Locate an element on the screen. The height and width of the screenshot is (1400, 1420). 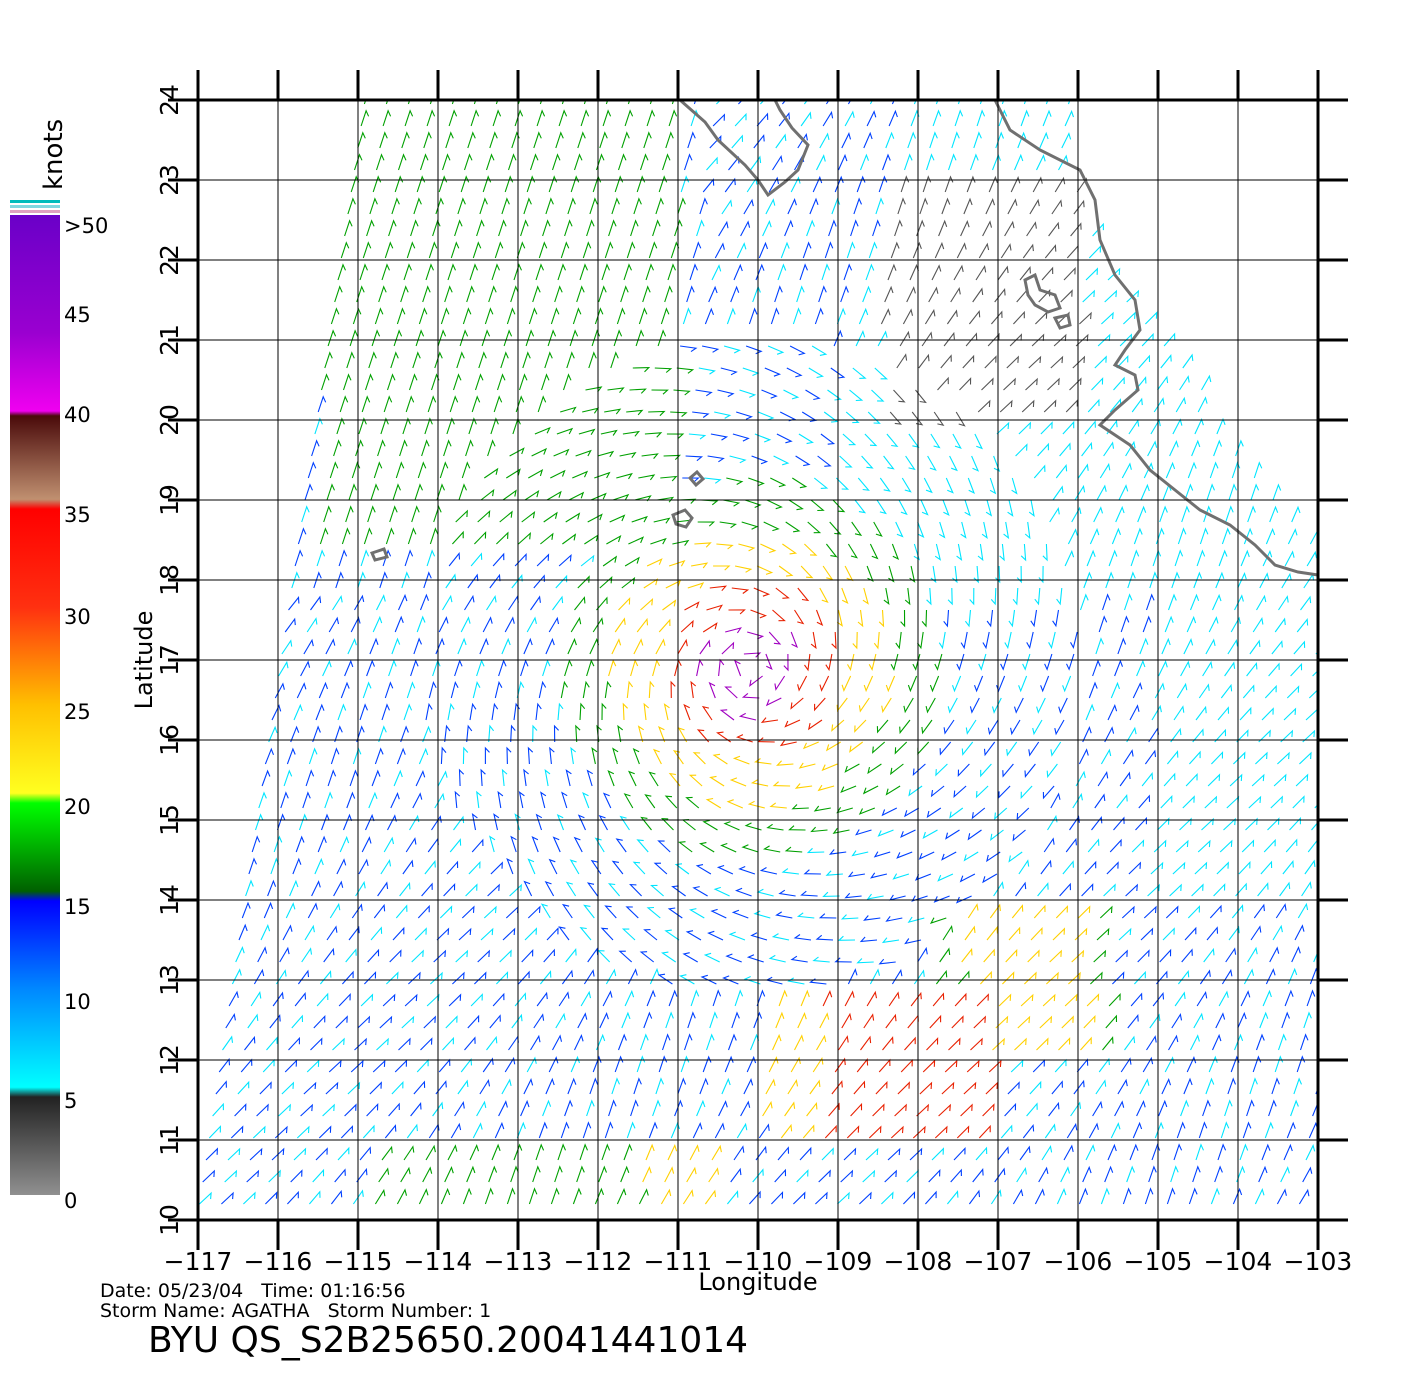
lat-tick-label: 10 is located at coordinates (169, 1220).